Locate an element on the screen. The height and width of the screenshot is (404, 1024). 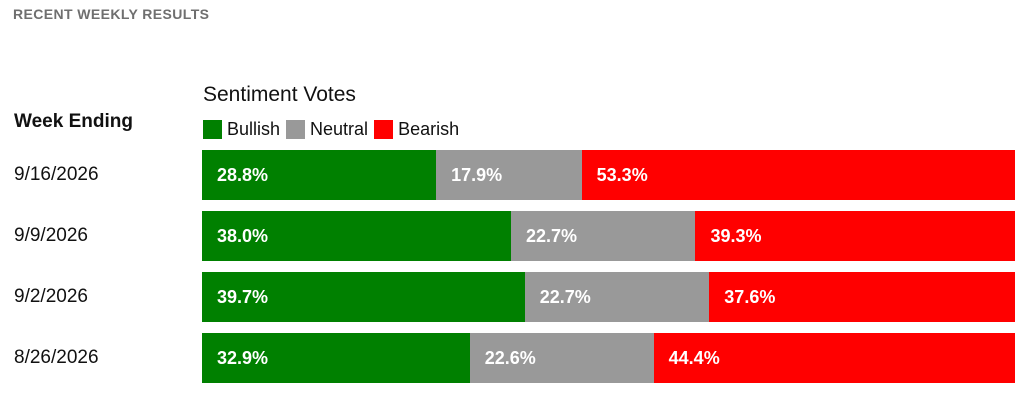
data-label: 32.9% is located at coordinates (243, 357).